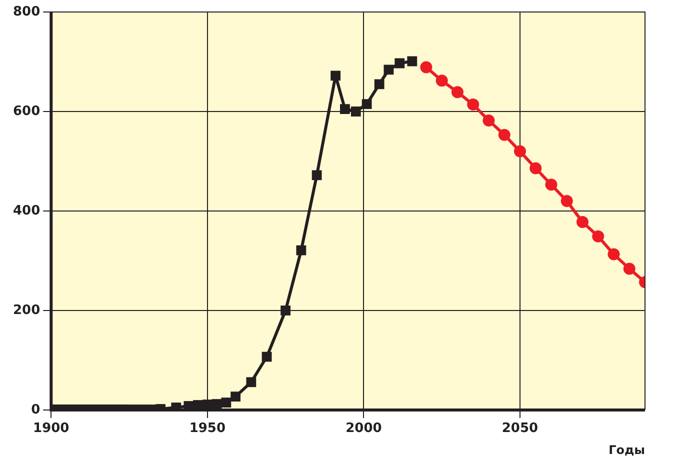  Describe the element at coordinates (207, 428) in the screenshot. I see `x-tick-label: 1950` at that location.